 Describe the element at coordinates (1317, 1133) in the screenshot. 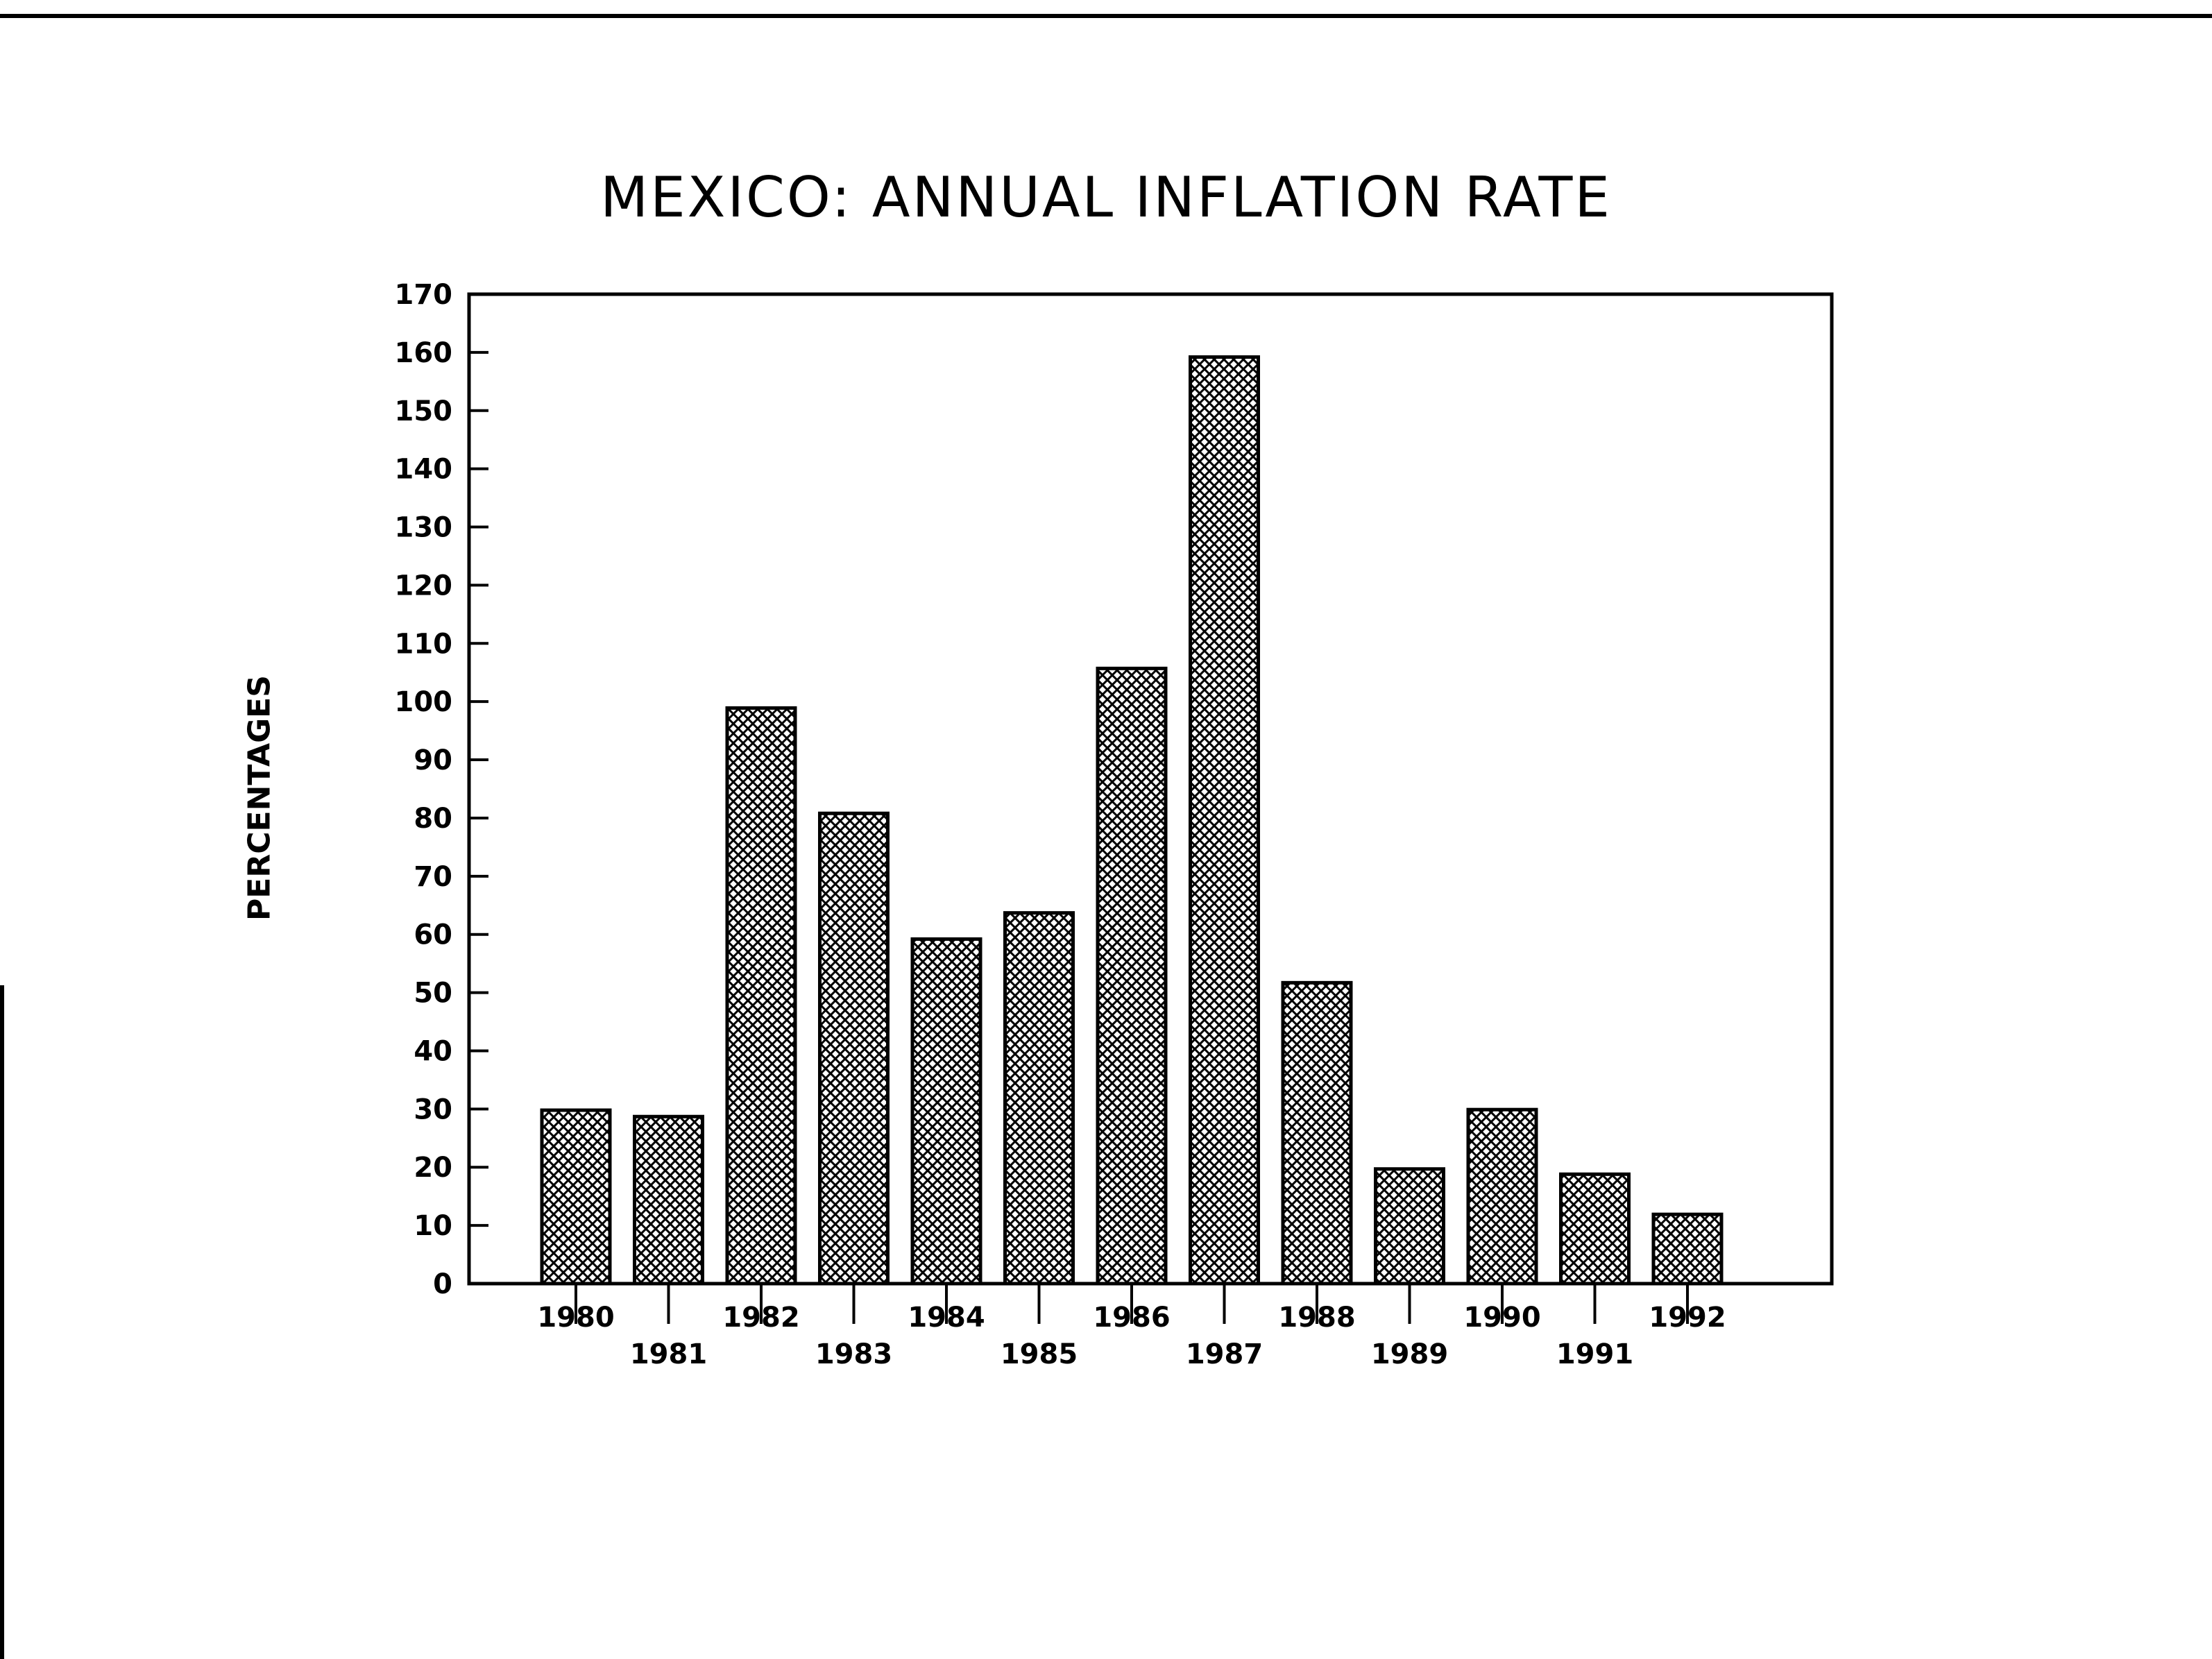

I see `bar-1988` at that location.